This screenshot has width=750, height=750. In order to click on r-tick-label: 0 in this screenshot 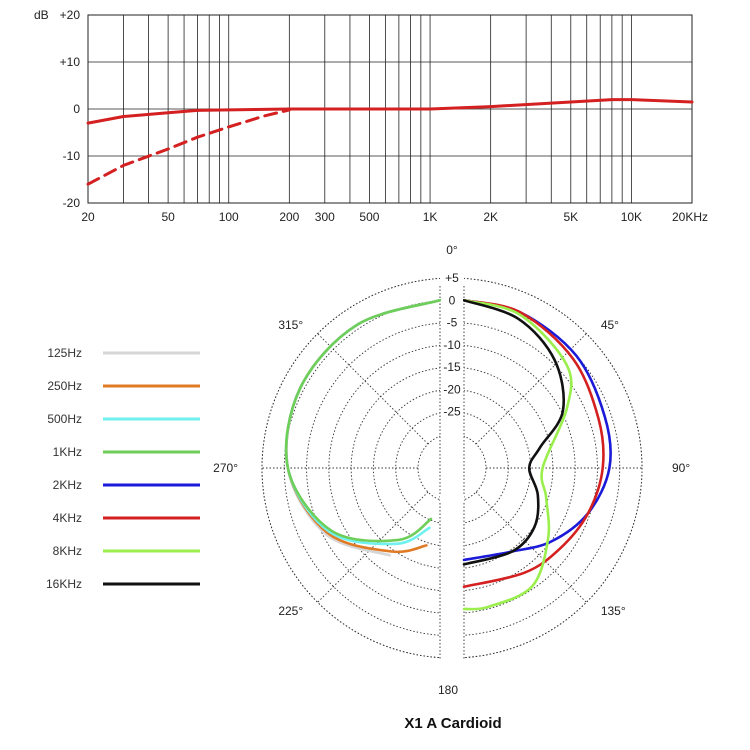, I will do `click(452, 300)`.